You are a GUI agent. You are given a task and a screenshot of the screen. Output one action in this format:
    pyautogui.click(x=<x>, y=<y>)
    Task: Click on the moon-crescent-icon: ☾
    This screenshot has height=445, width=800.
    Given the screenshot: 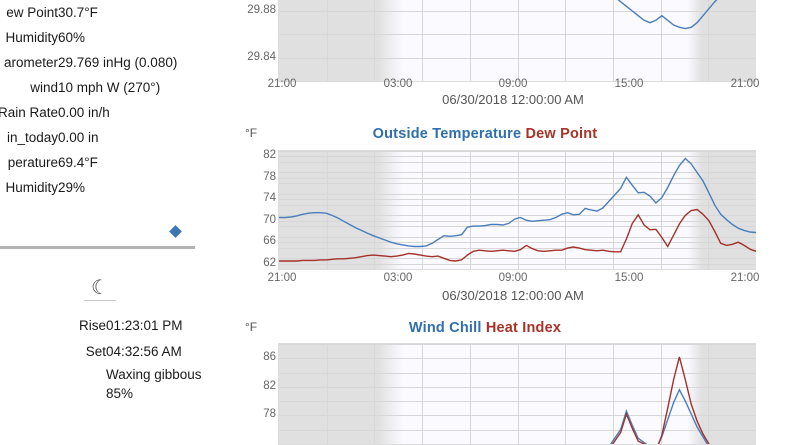 What is the action you would take?
    pyautogui.click(x=100, y=287)
    